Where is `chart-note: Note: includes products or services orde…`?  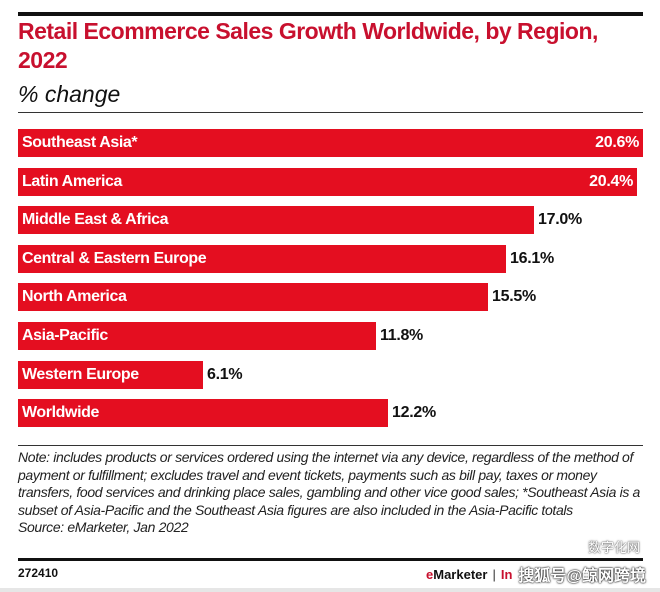 chart-note: Note: includes products or services orde… is located at coordinates (332, 493).